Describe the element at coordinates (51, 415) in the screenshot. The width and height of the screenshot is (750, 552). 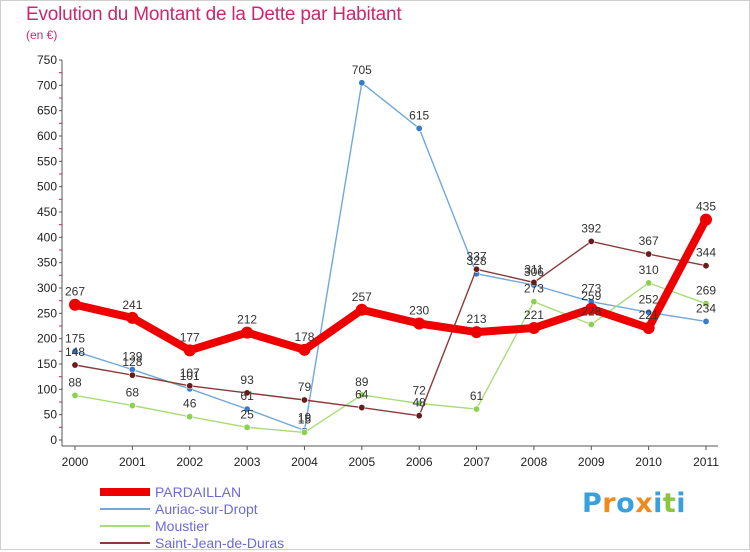
I see `y-tick-label: 50` at that location.